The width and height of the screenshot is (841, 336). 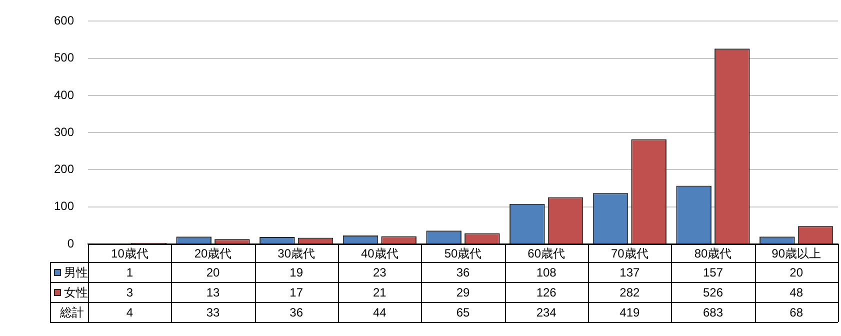 I want to click on data-label: 21, so click(x=380, y=292).